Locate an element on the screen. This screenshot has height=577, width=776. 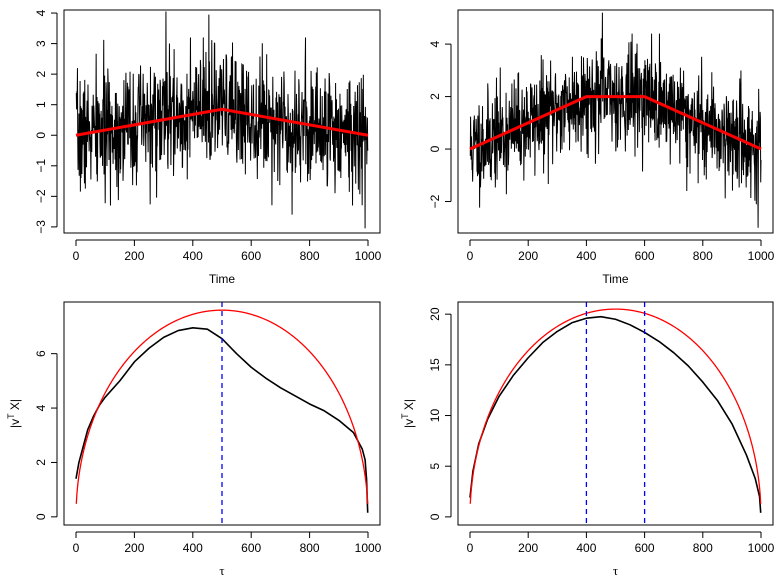
y-tick-label: −3 is located at coordinates (41, 227).